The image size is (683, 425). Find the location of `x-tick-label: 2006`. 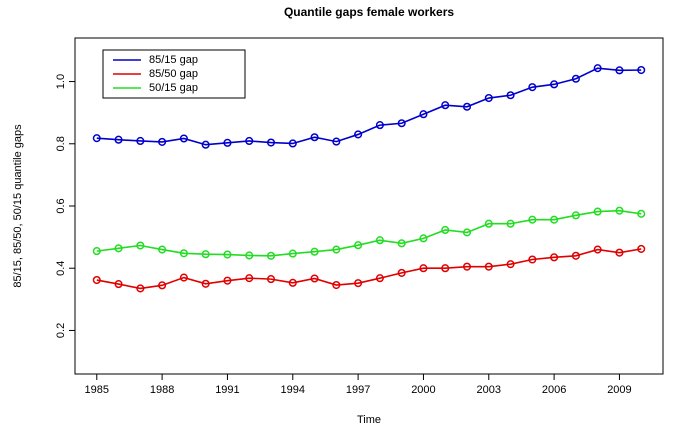

x-tick-label: 2006 is located at coordinates (554, 390).